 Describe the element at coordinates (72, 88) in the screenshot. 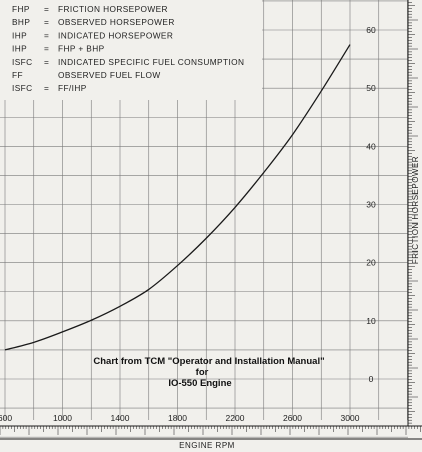

I see `legend-definition: FF/IHP` at that location.